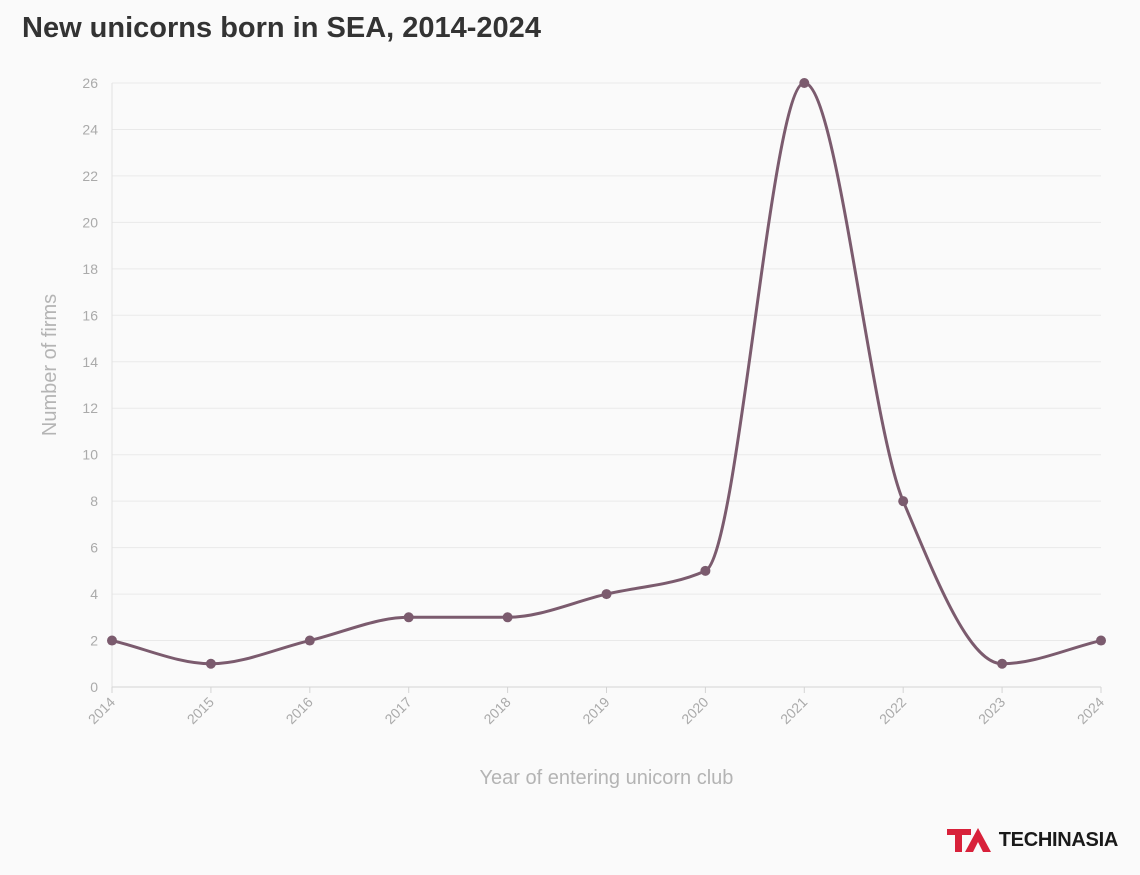 This screenshot has height=875, width=1140. I want to click on y-axis-title: Number of firms, so click(50, 365).